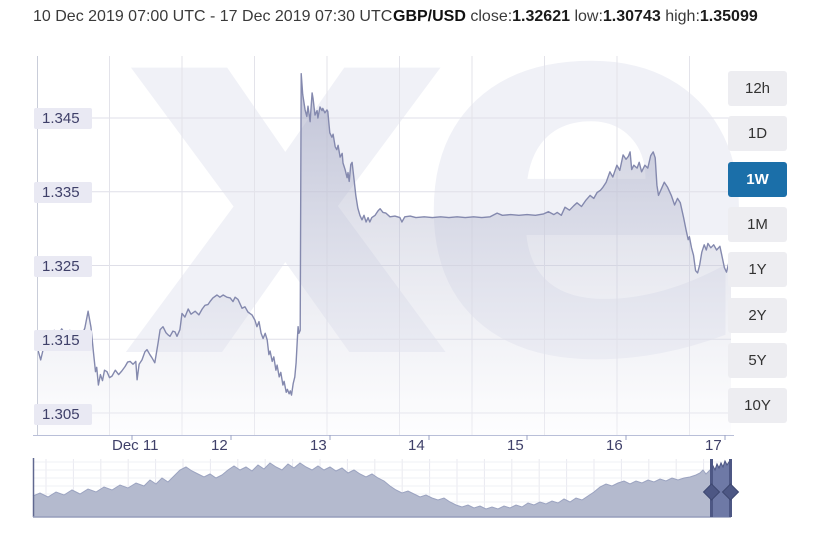  Describe the element at coordinates (63, 414) in the screenshot. I see `y-axis-label: 1.305` at that location.